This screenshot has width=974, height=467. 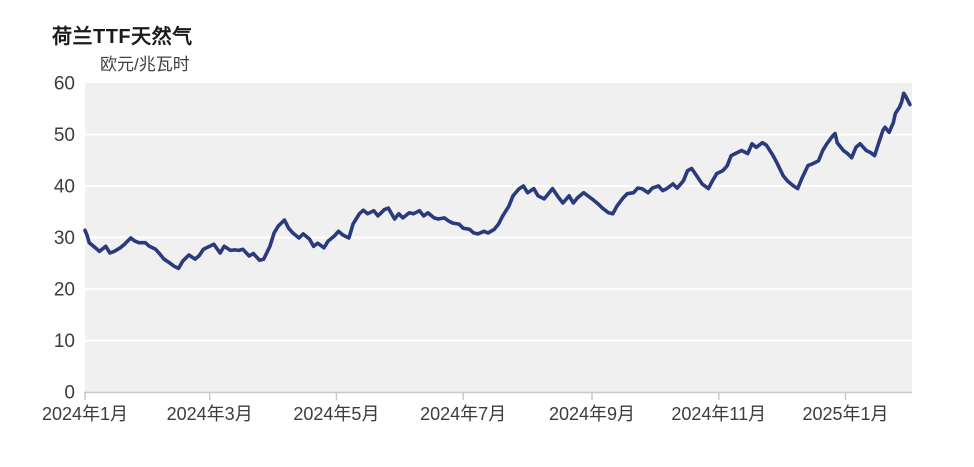 I want to click on x-tick-label: 2024年9月, so click(x=592, y=414).